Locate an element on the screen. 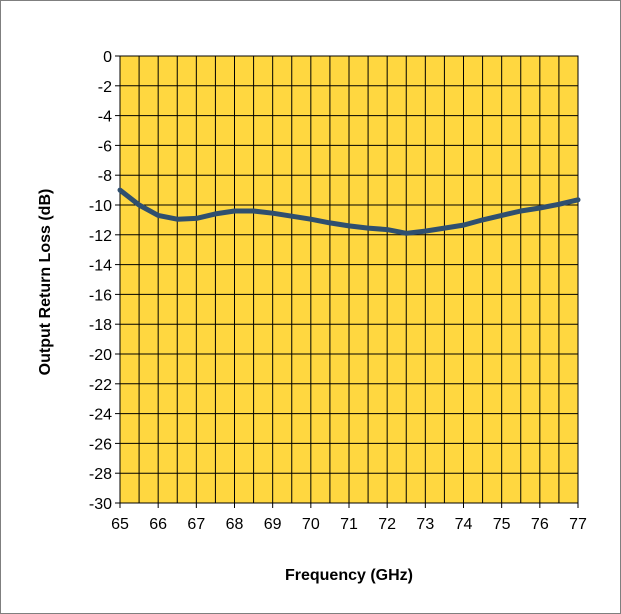  x-tick-label: 66 is located at coordinates (158, 524).